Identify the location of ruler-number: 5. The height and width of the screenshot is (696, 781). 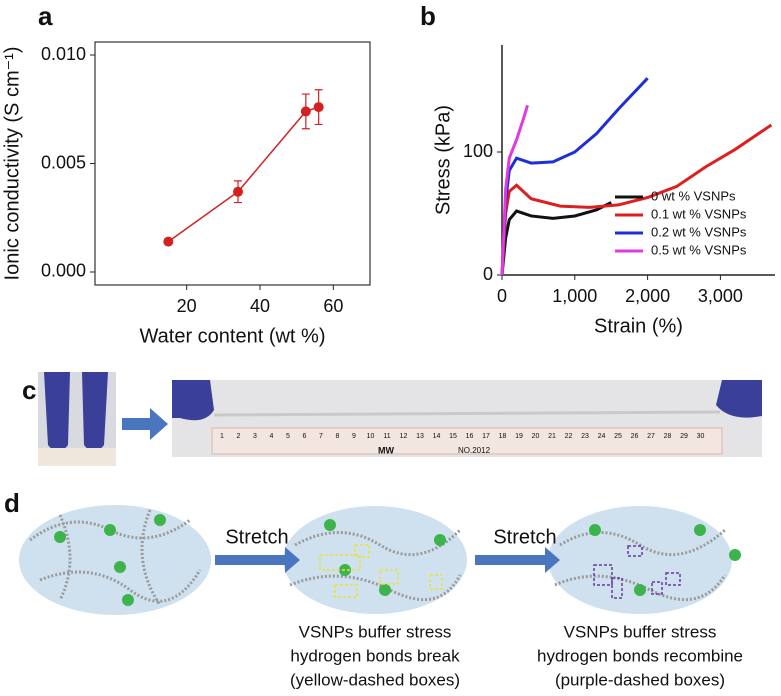
(288, 436).